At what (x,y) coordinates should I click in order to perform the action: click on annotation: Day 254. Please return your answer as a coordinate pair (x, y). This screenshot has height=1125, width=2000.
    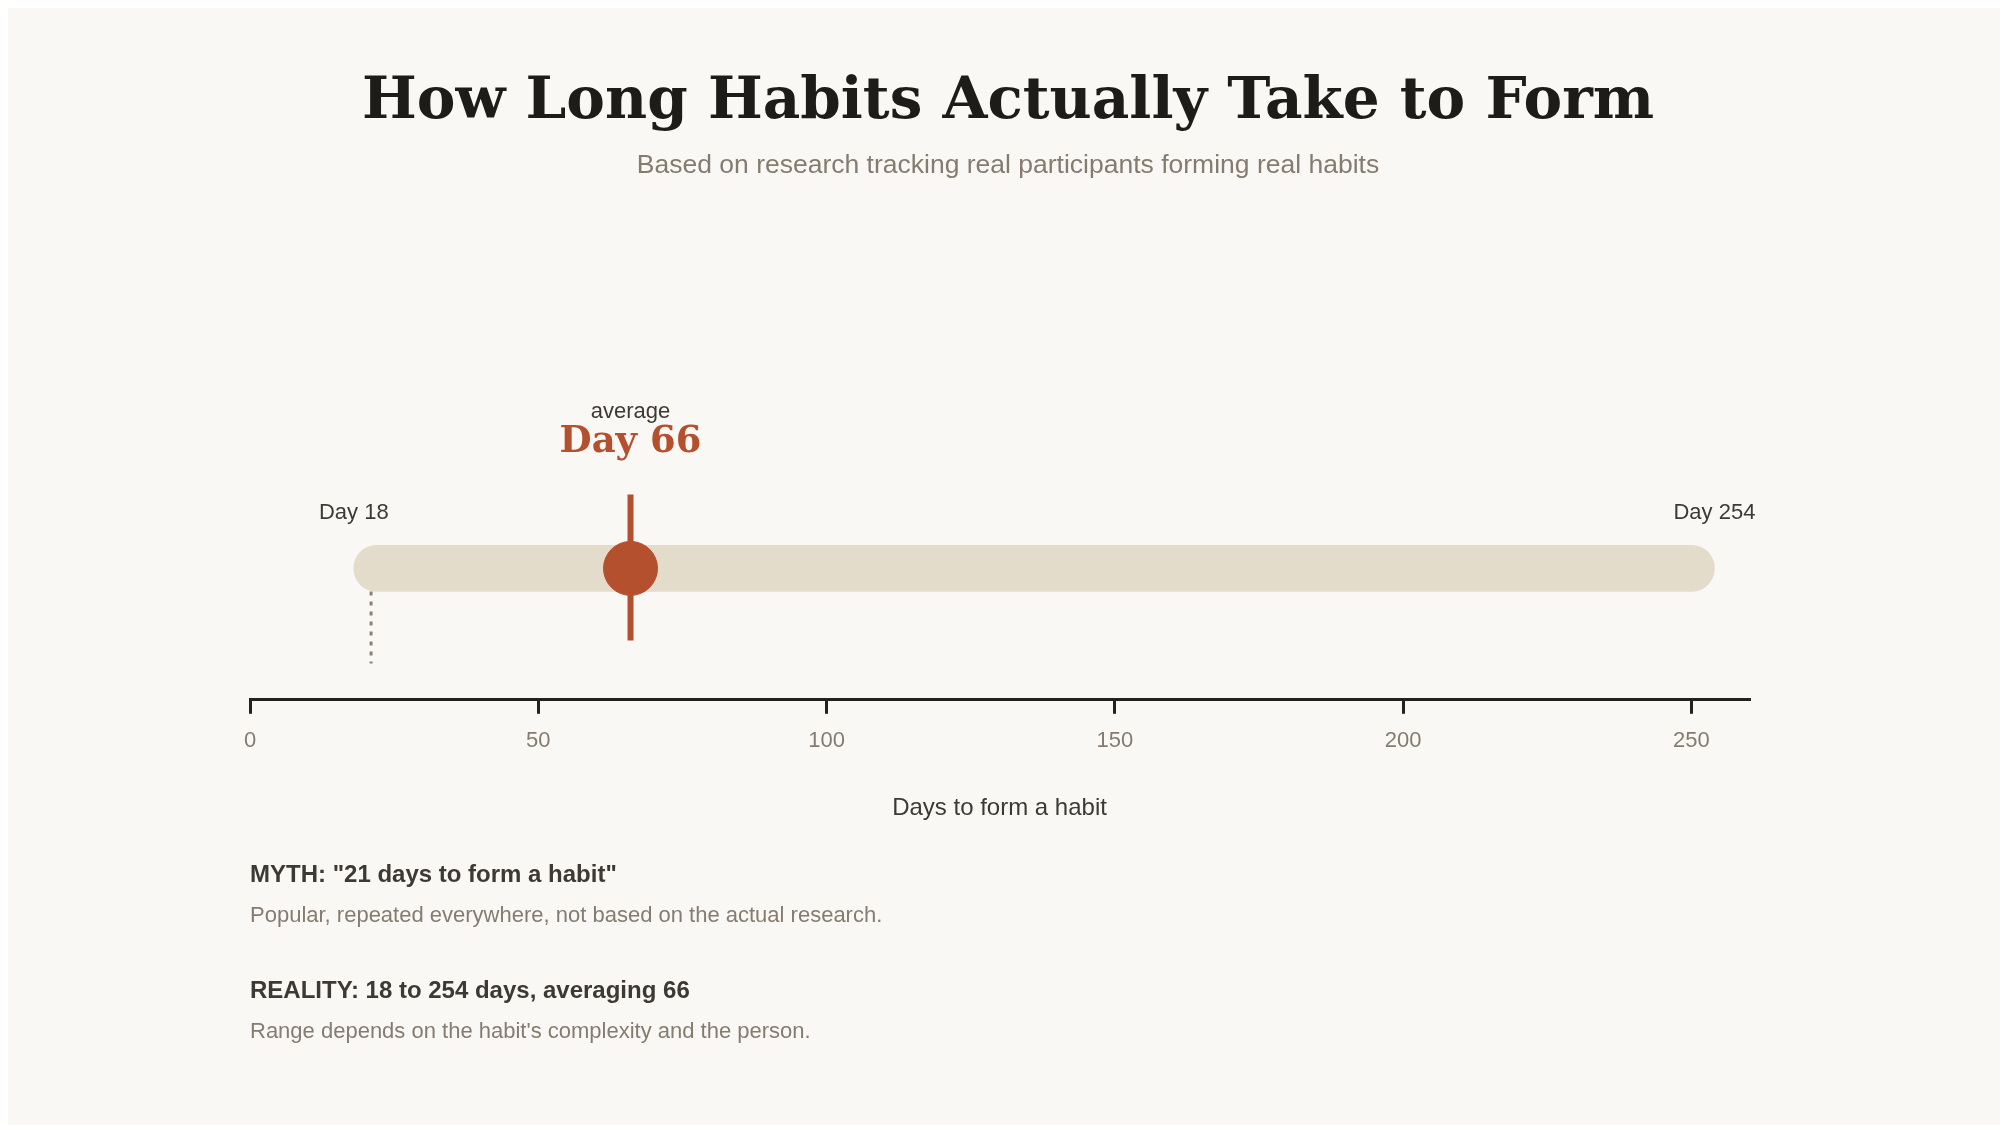
    Looking at the image, I should click on (1714, 512).